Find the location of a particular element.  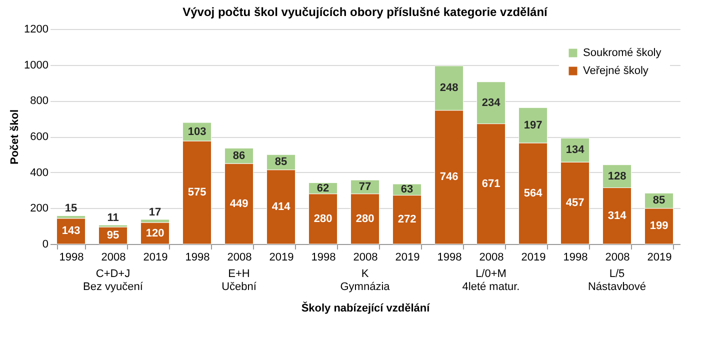

legend-label: Veřejné školy is located at coordinates (616, 71).